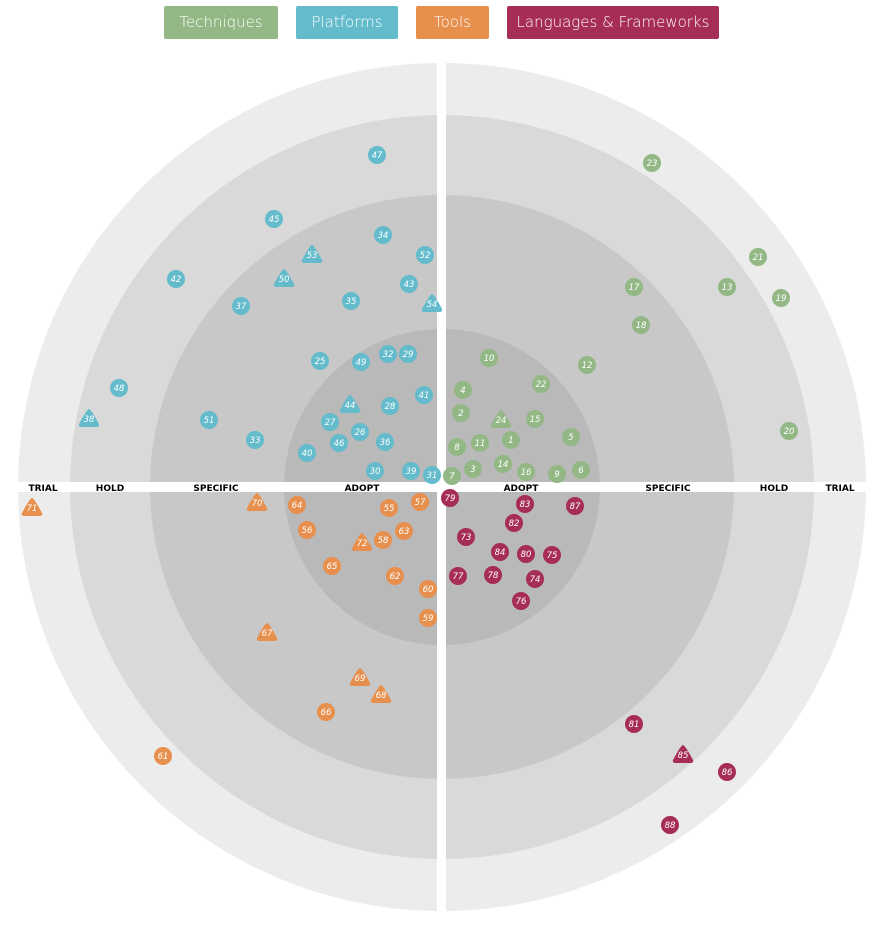 The image size is (886, 925). What do you see at coordinates (450, 498) in the screenshot?
I see `blip-79: 79` at bounding box center [450, 498].